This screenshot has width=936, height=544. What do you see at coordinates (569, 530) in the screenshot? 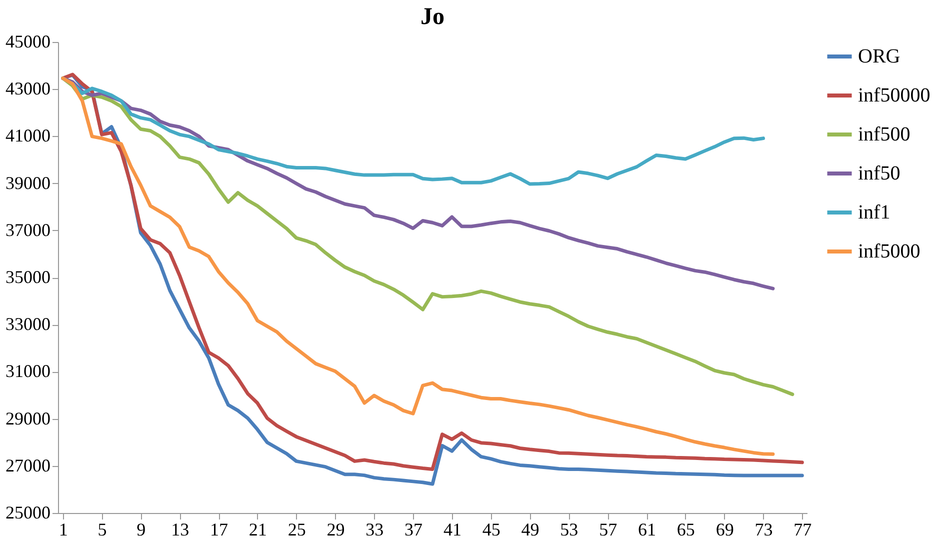
I see `x-tick-label: 53` at bounding box center [569, 530].